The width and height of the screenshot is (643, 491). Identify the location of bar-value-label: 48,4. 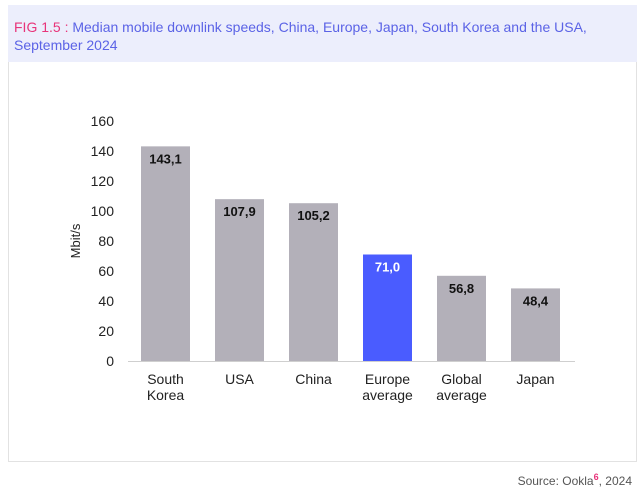
(536, 300).